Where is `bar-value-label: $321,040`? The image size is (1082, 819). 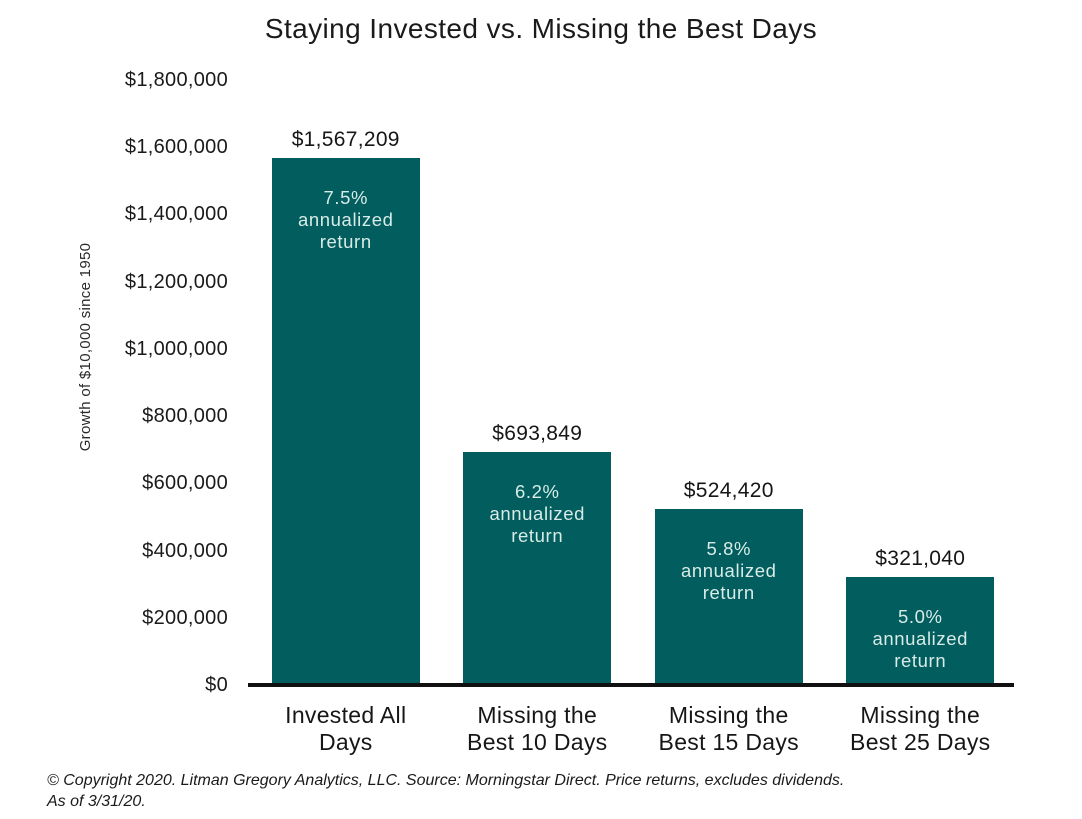
bar-value-label: $321,040 is located at coordinates (920, 559).